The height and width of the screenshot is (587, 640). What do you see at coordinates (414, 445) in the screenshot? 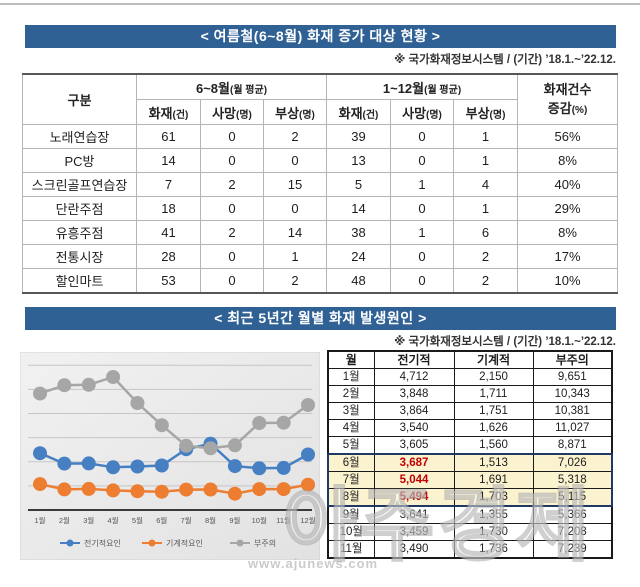
I see `value-cell: 3,605` at bounding box center [414, 445].